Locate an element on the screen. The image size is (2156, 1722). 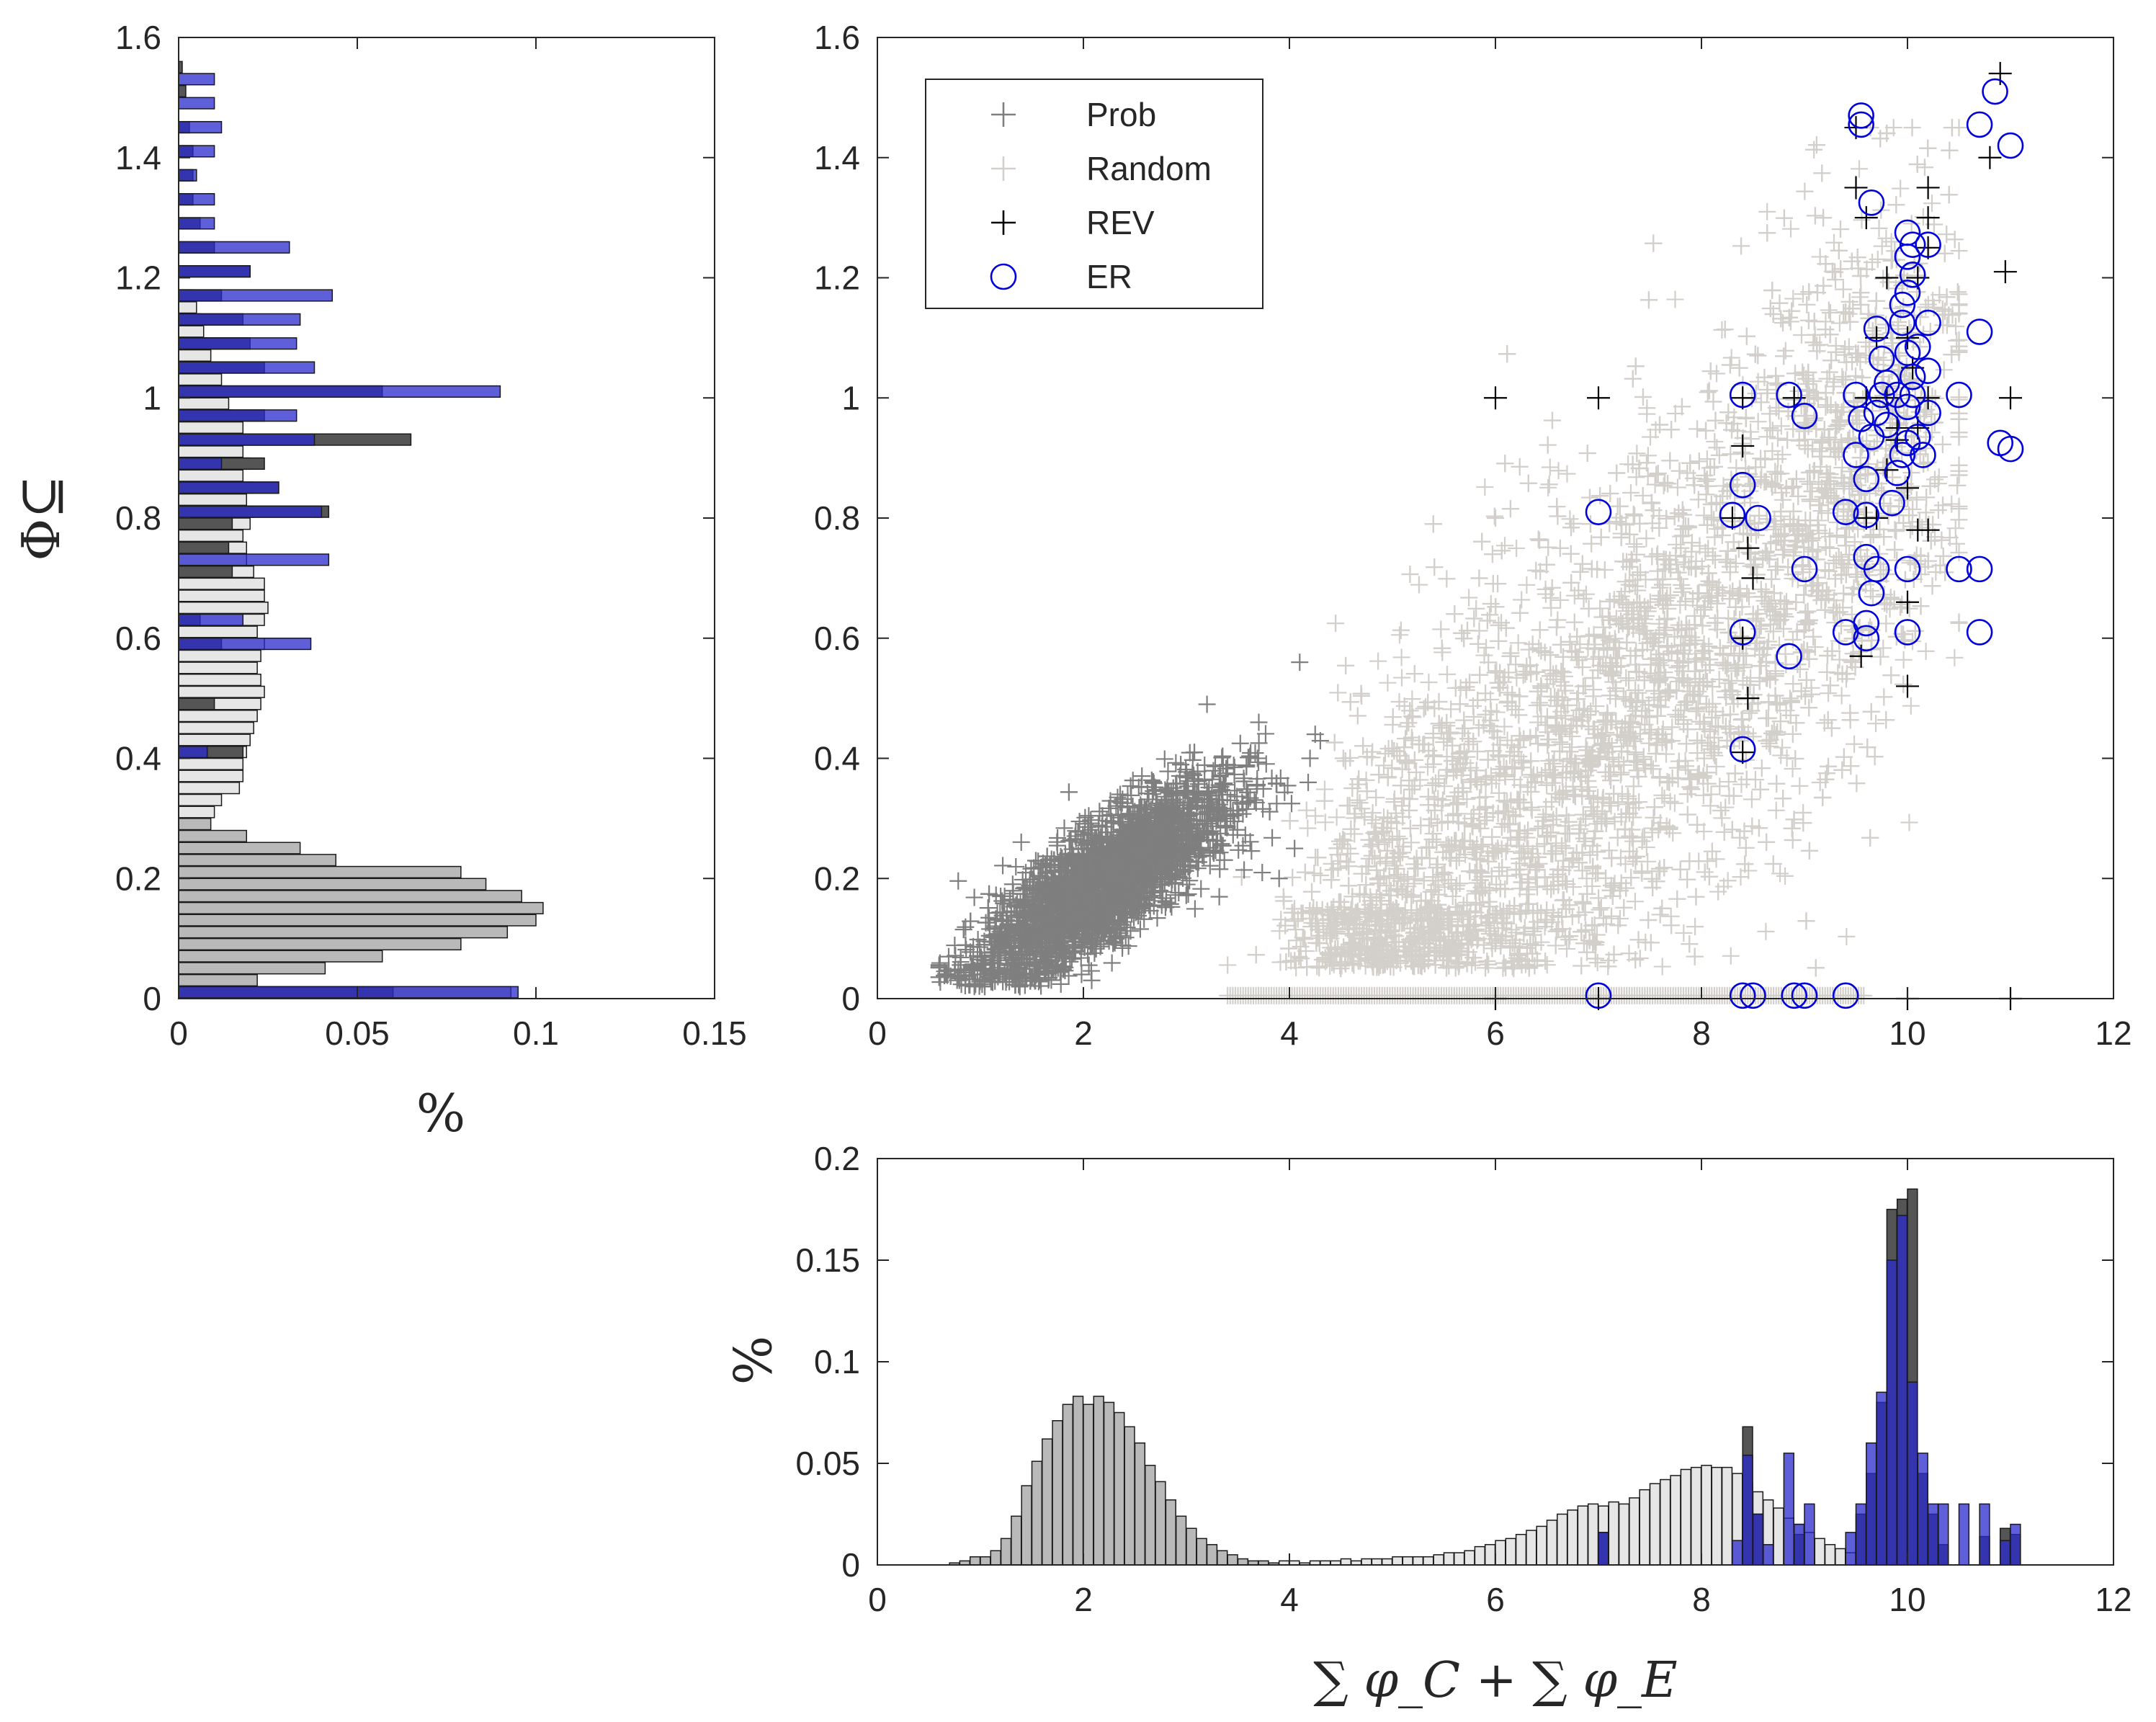
left-hist-ytick-label: 0.6 is located at coordinates (138, 638).